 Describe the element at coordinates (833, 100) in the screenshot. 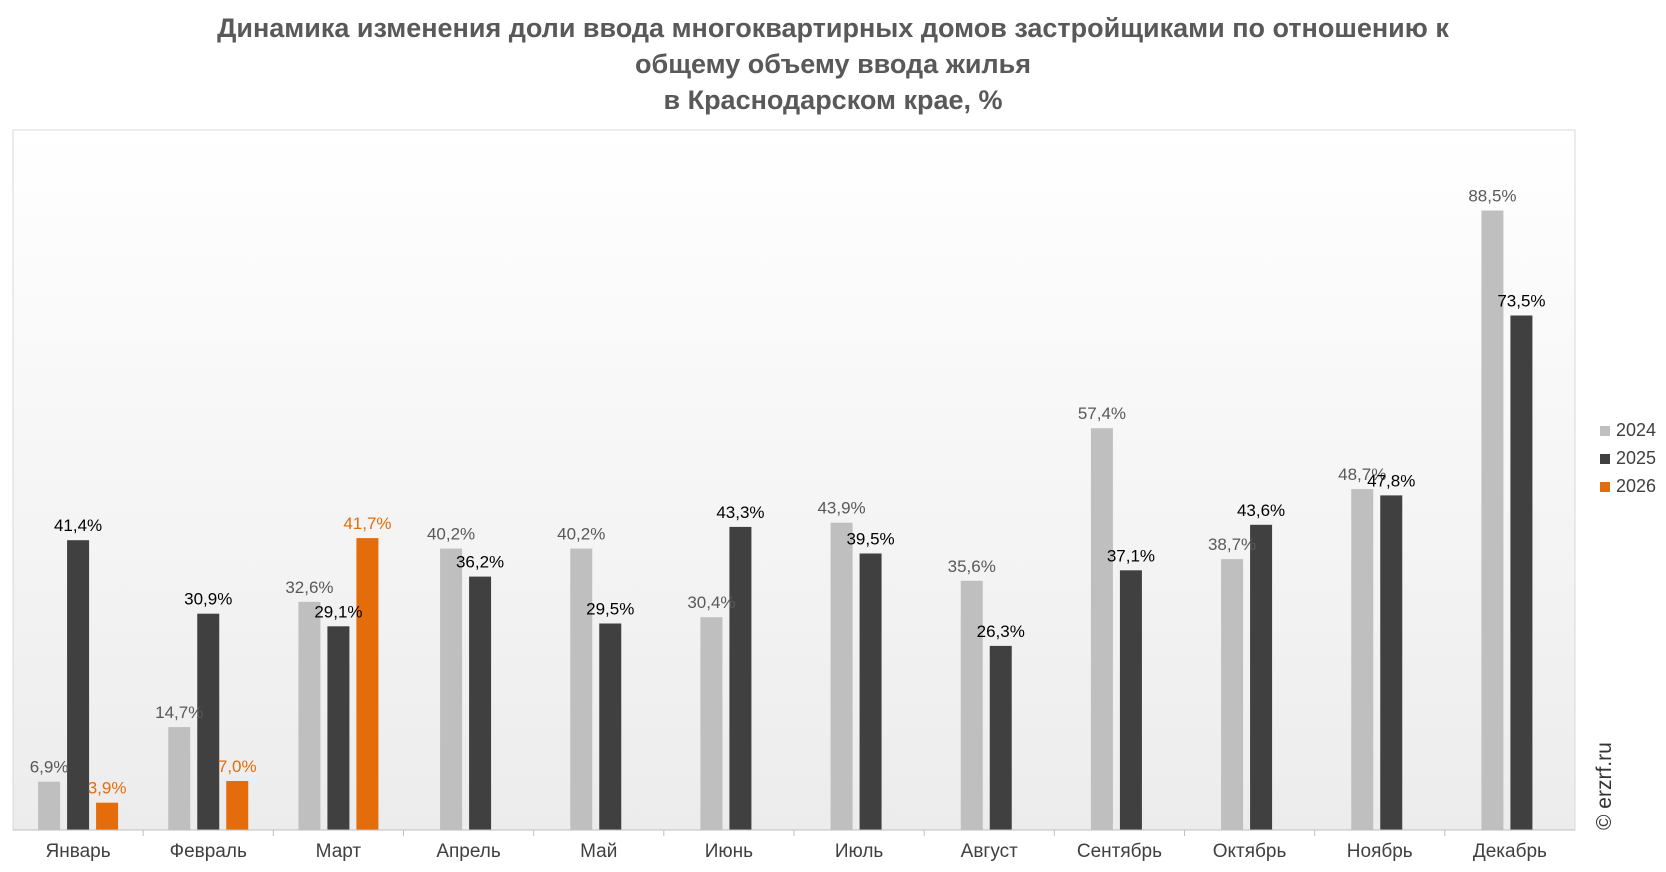

I see `chart-title-line-3: в Краснодарском крае, %` at that location.